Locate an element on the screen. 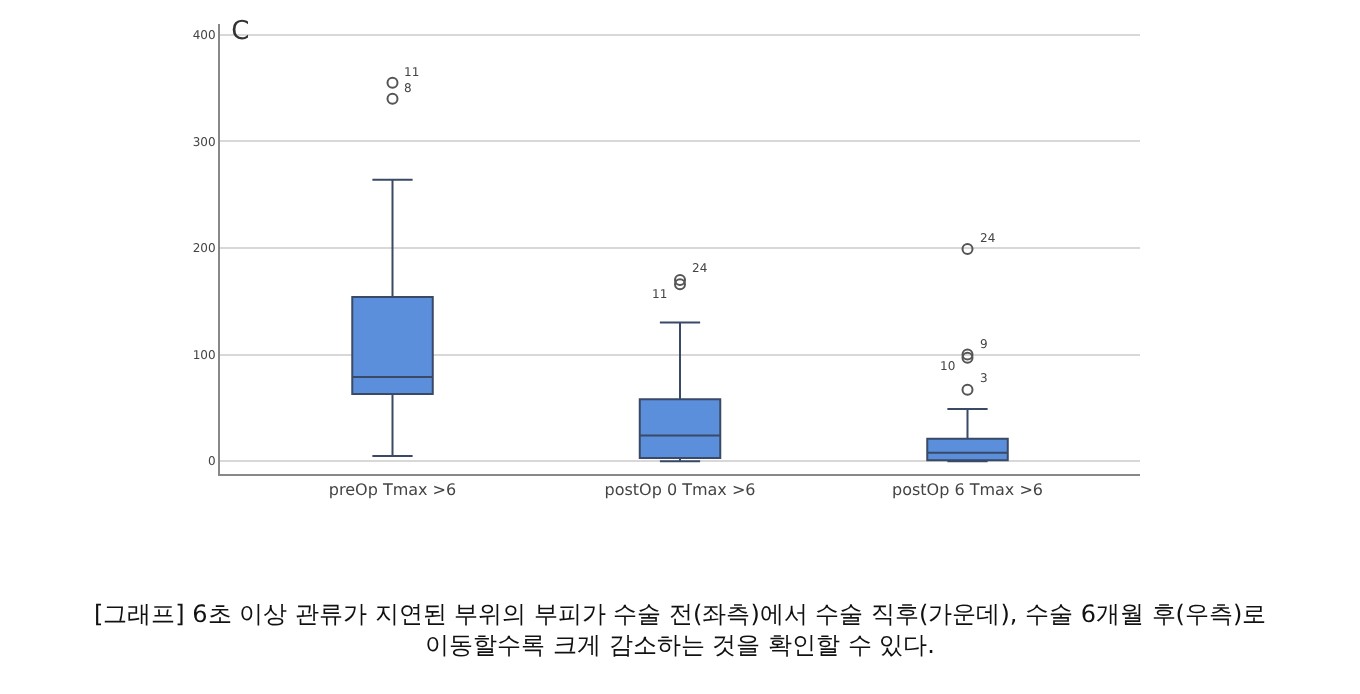 The image size is (1360, 694). x-tick-label: postOp 0 Tmax >6 is located at coordinates (680, 490).